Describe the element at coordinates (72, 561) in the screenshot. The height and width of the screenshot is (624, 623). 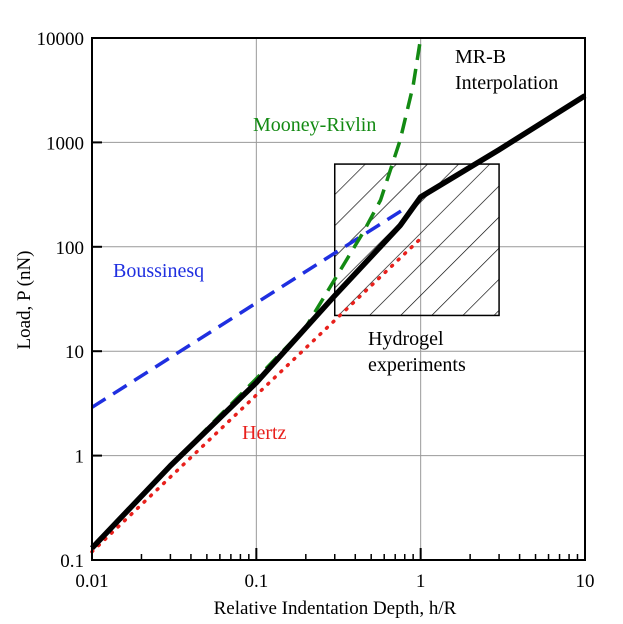
I see `y-tick-label: 0.1` at that location.